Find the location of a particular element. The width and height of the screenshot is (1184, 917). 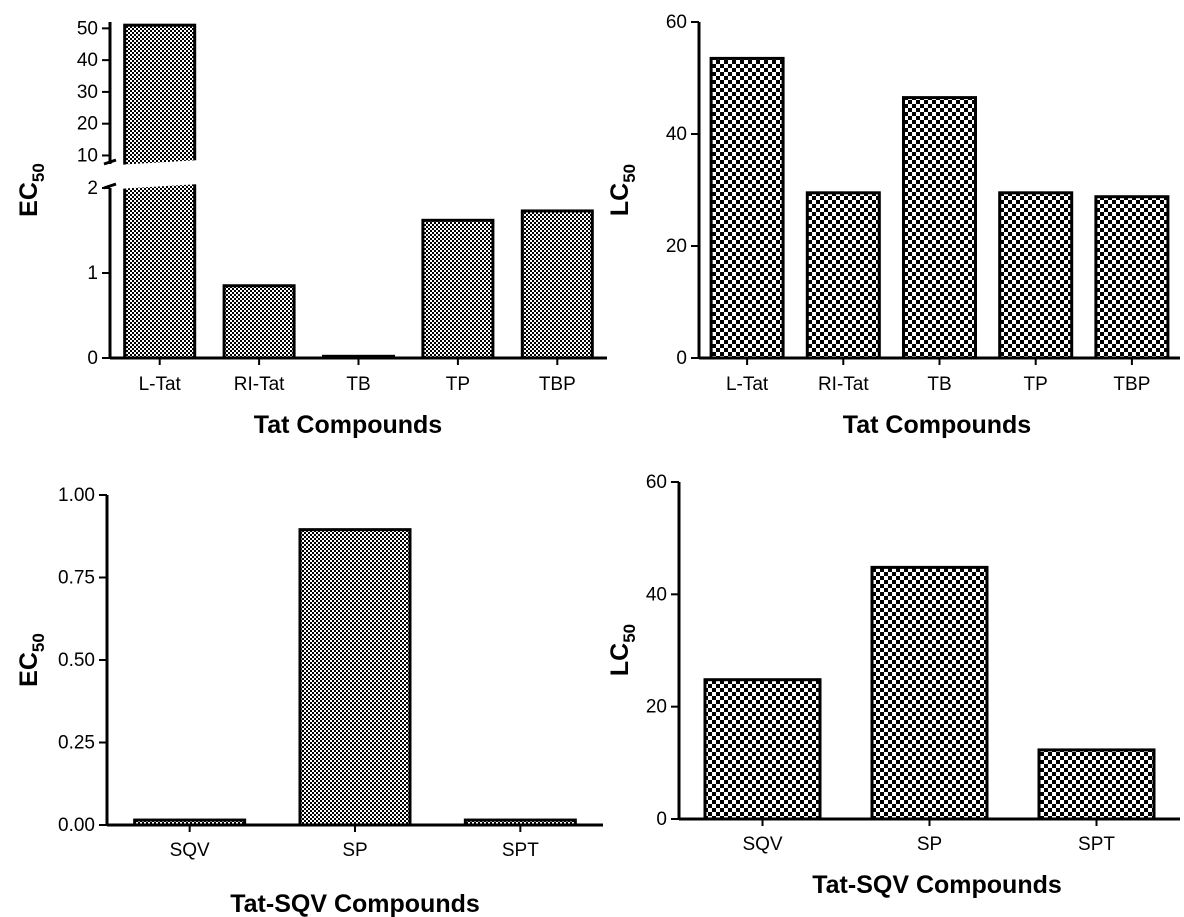

y-ticks: 0.00 0.25 0.50 0.75 1.00 is located at coordinates (82, 660).